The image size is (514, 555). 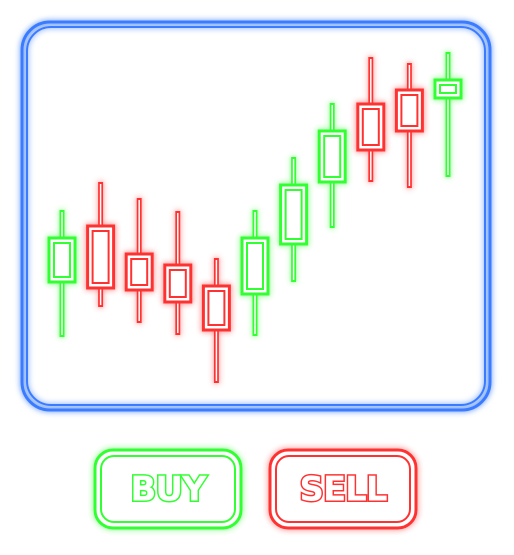 I want to click on button: SELL, so click(x=343, y=489).